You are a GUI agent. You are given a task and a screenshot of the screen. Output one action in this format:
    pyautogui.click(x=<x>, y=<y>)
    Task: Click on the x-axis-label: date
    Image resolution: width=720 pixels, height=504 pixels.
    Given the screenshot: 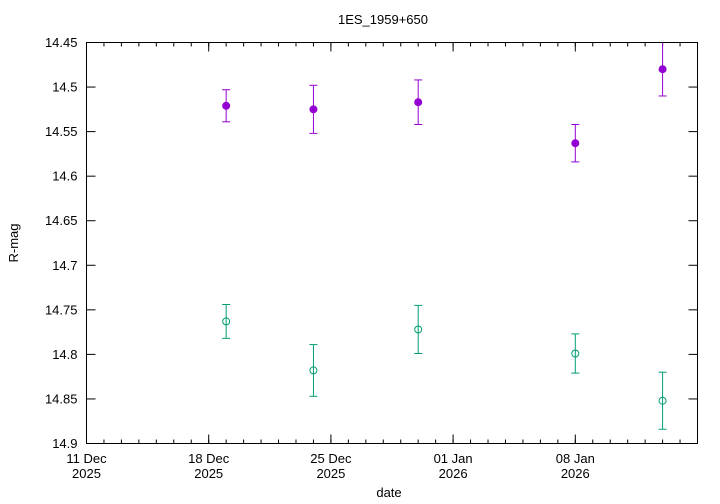 What is the action you would take?
    pyautogui.click(x=388, y=492)
    